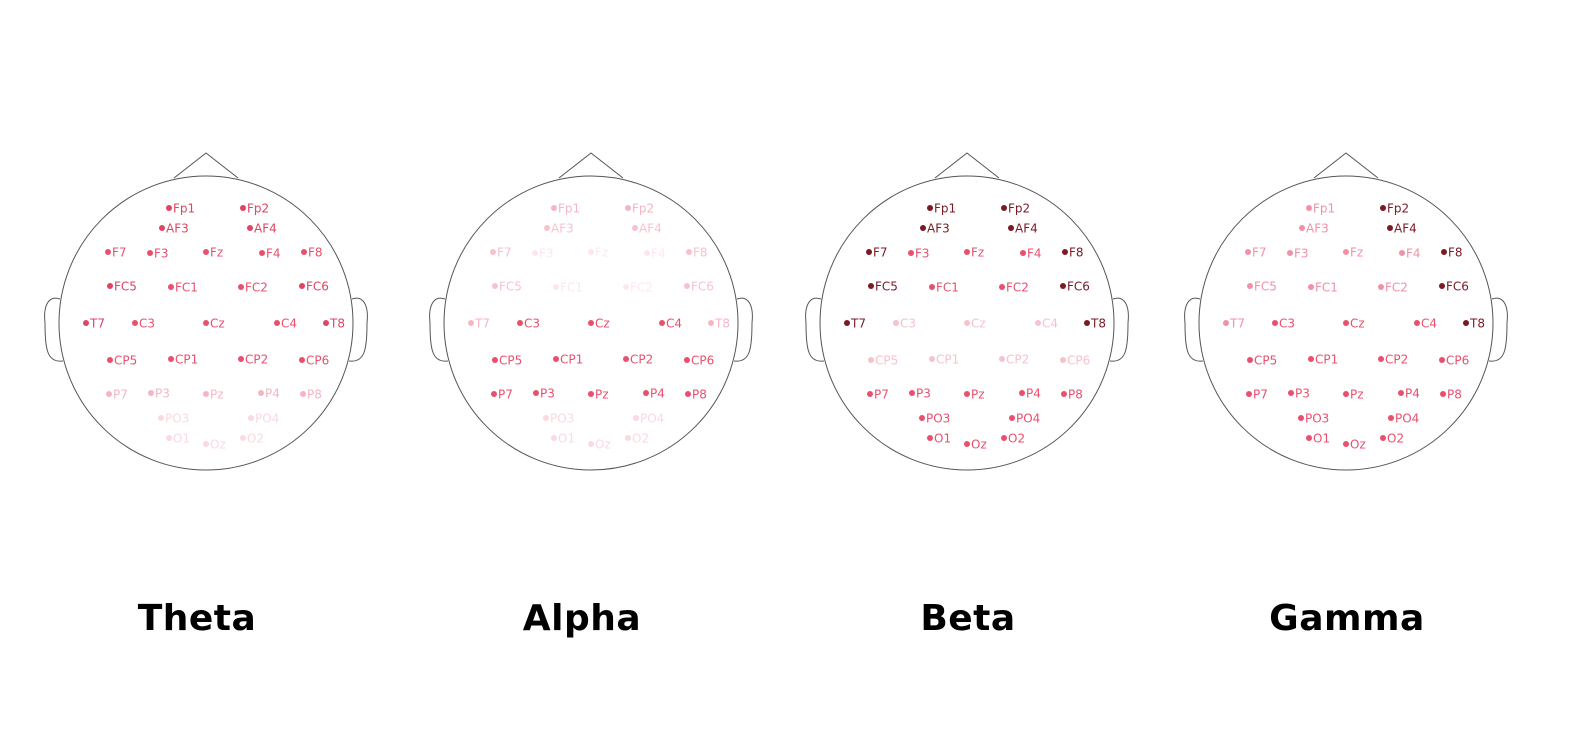 The width and height of the screenshot is (1572, 732). I want to click on electrode-dot-cp5, so click(1250, 360).